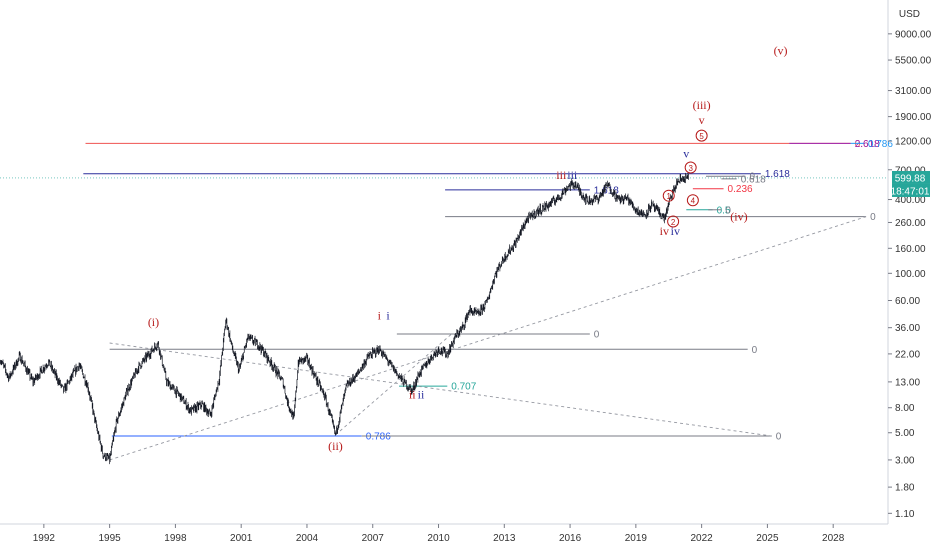 This screenshot has width=932, height=550. I want to click on last-price-badge: 599.88 18:47:01, so click(910, 183).